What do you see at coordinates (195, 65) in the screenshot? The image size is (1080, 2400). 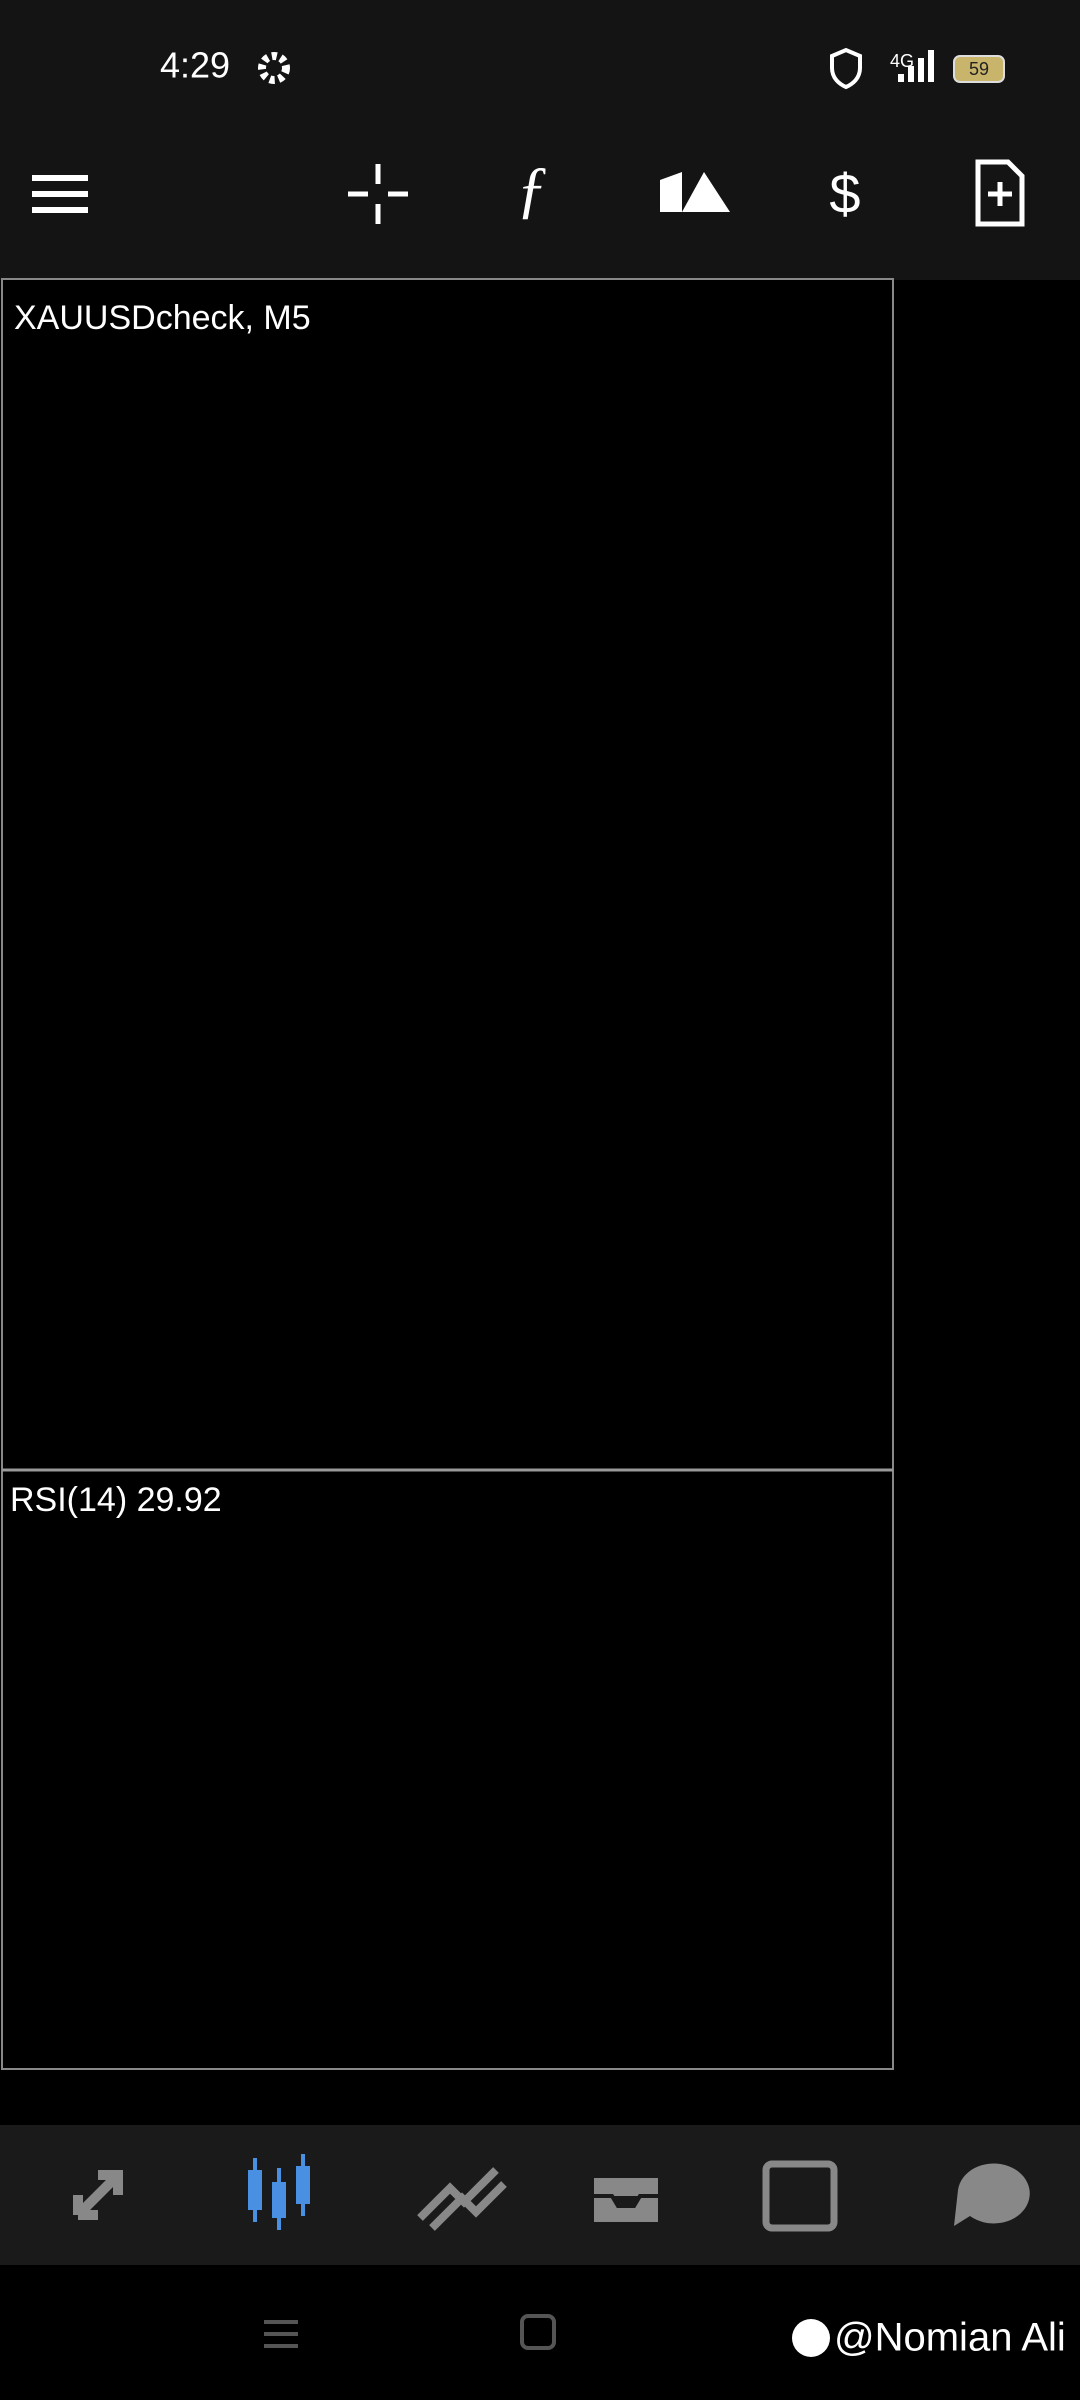 I see `clock: 4:29` at bounding box center [195, 65].